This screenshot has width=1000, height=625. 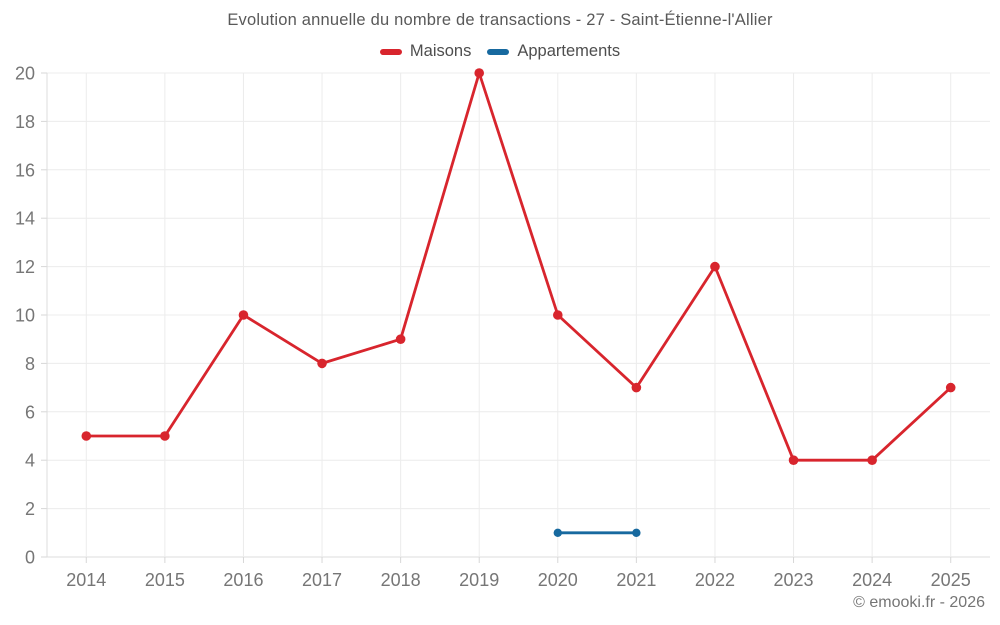 I want to click on legend-item-appartements: Appartements, so click(x=553, y=51).